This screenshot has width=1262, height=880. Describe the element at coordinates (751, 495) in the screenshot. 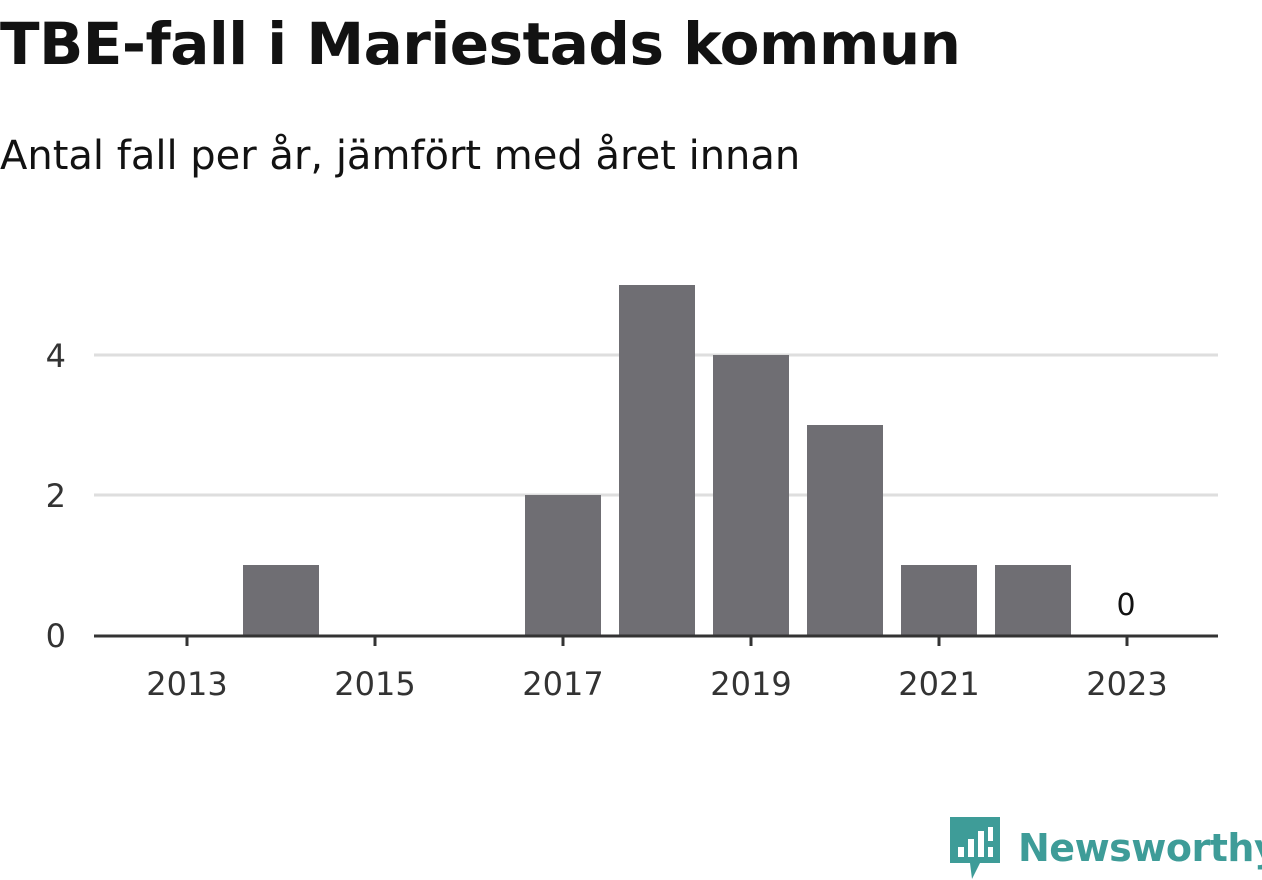

I see `bar-2019` at that location.